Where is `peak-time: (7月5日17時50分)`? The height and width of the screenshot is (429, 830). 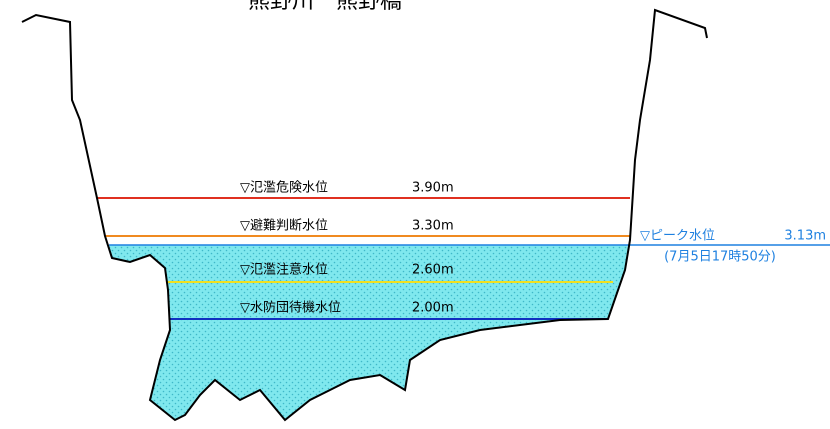 peak-time: (7月5日17時50分) is located at coordinates (720, 257).